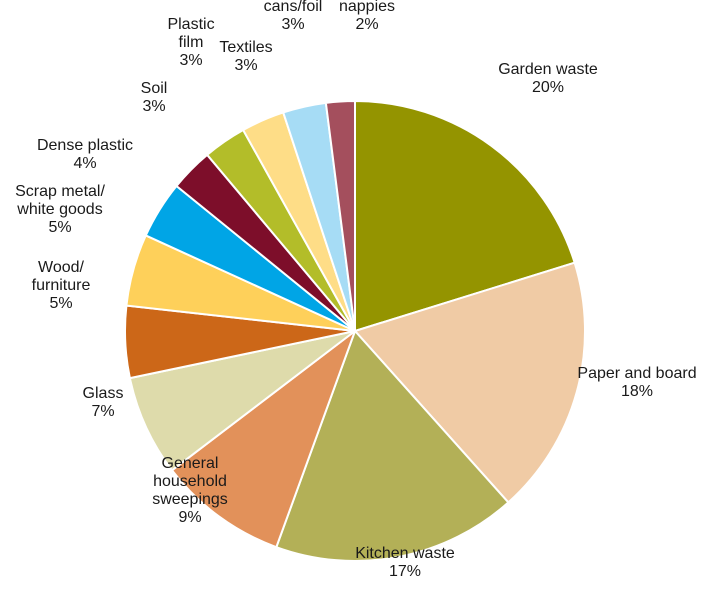 Image resolution: width=720 pixels, height=593 pixels. What do you see at coordinates (103, 393) in the screenshot?
I see `pie-category-label: Glass` at bounding box center [103, 393].